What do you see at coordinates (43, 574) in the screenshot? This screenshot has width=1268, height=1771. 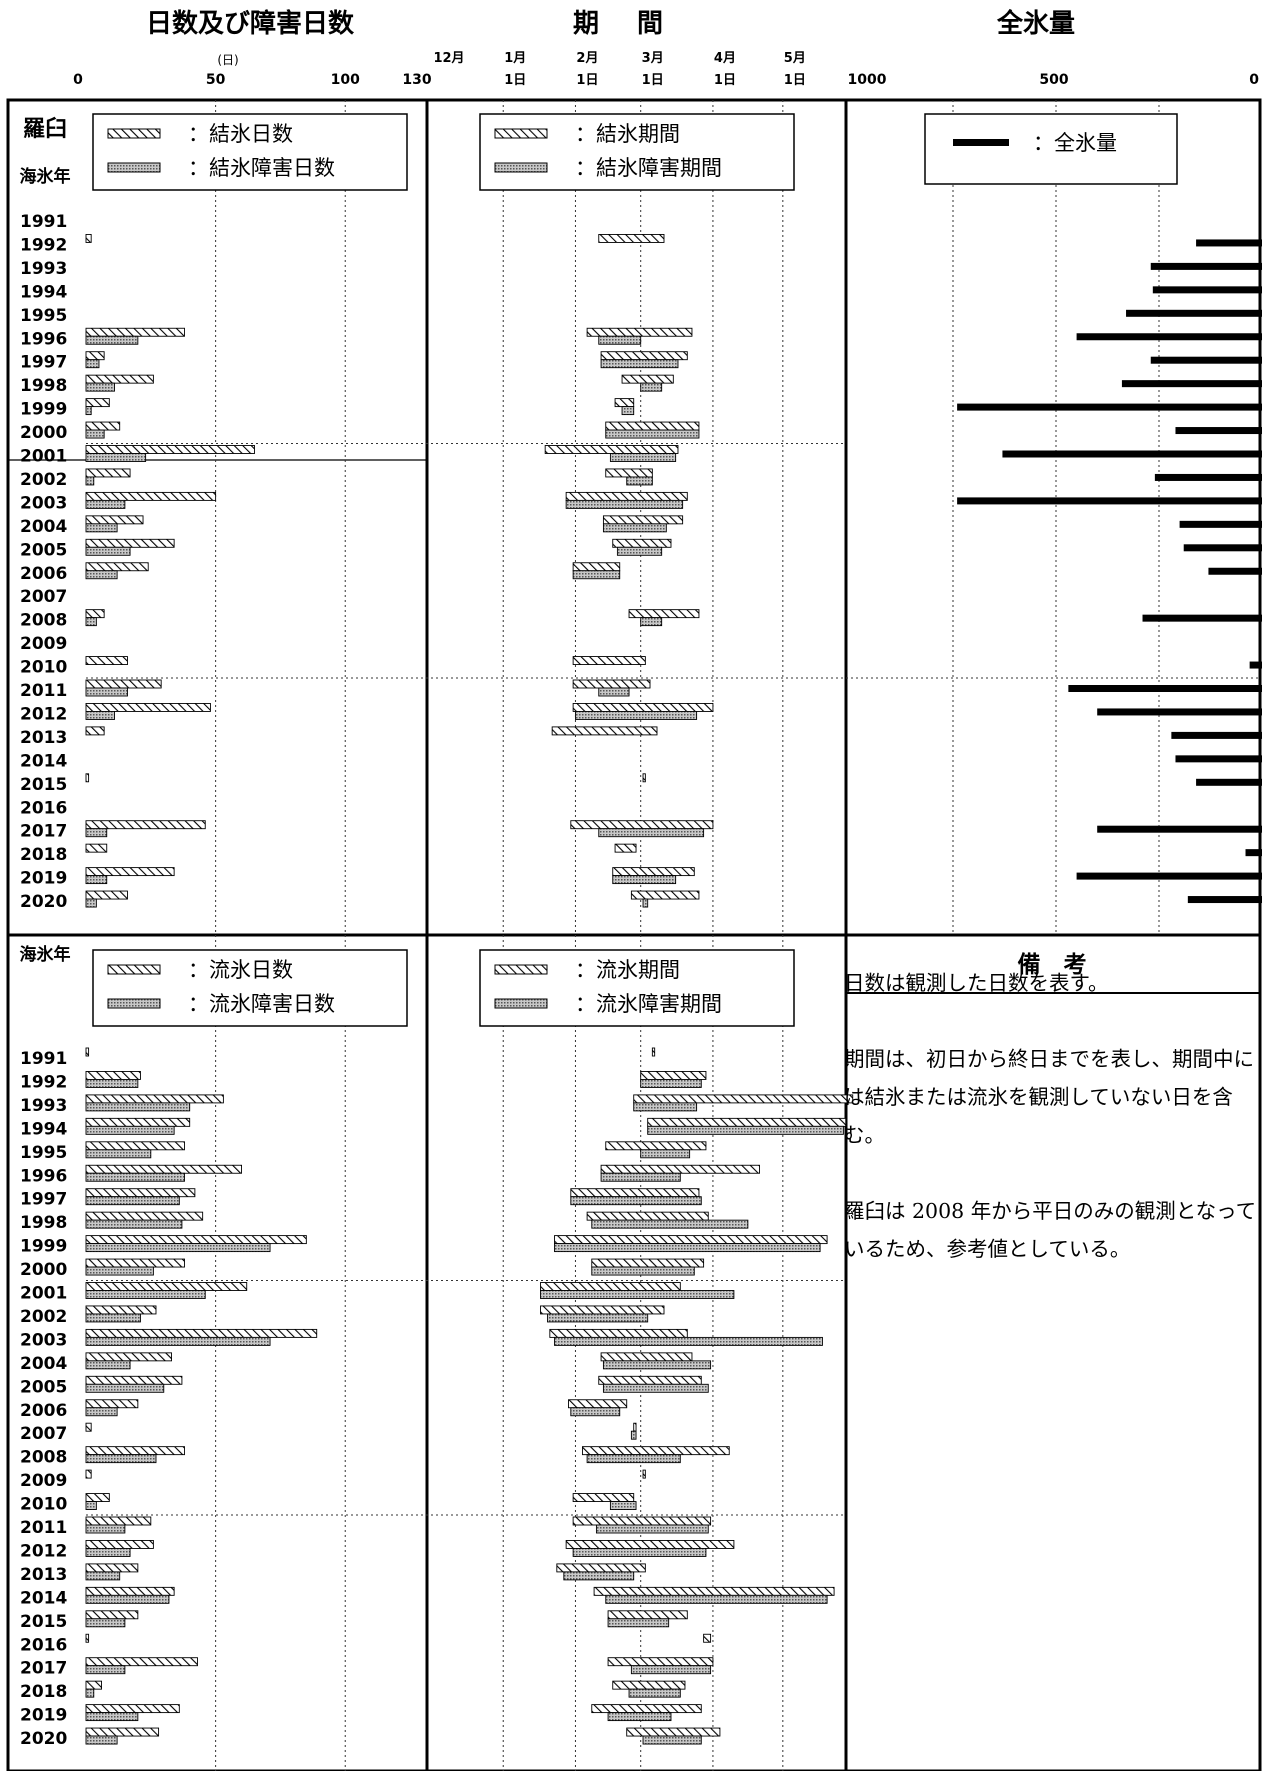 I see `year-label: 2006` at bounding box center [43, 574].